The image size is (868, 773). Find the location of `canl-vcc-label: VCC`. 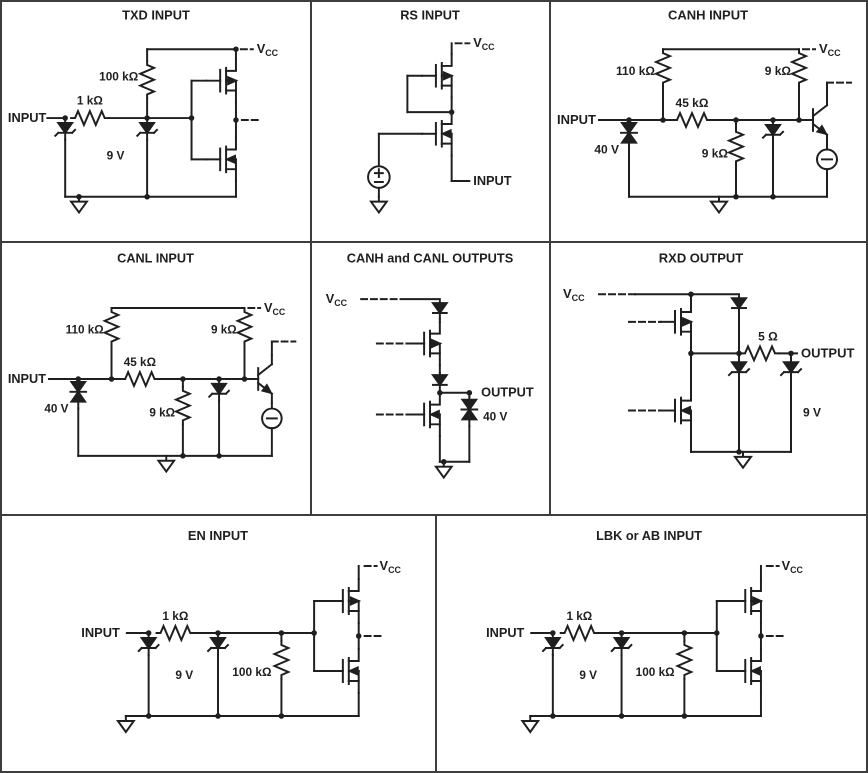

canl-vcc-label: VCC is located at coordinates (275, 308).